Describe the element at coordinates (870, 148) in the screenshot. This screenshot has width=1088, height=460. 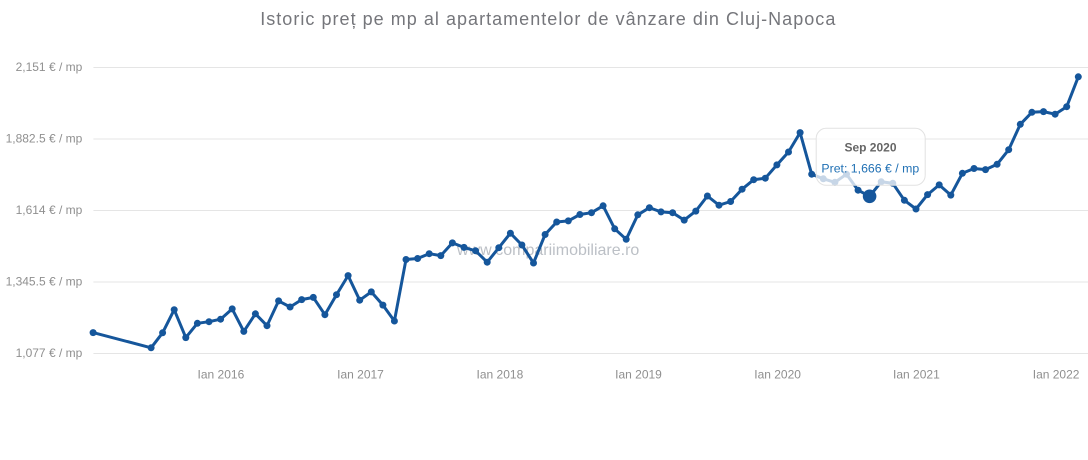
I see `svg-text: Sep 2020` at that location.